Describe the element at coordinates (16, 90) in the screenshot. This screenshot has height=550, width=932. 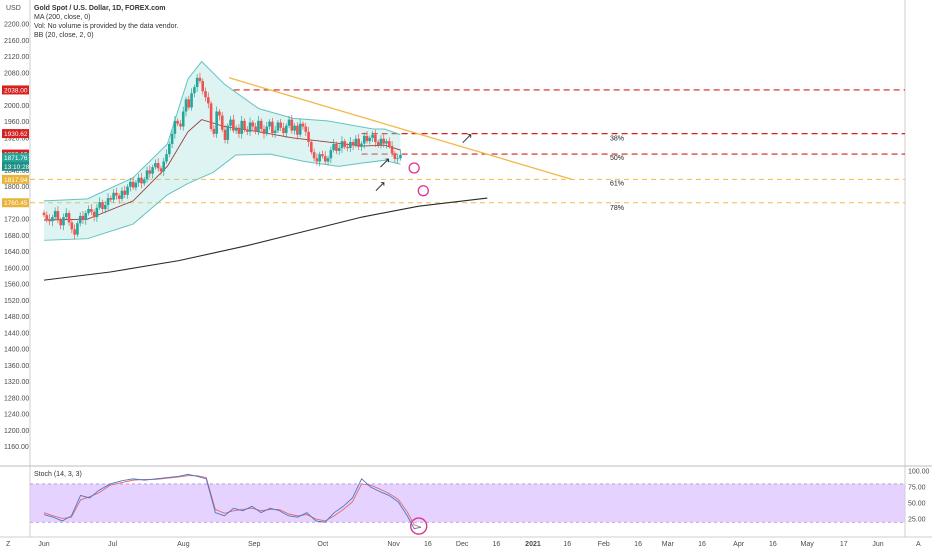
I see `level-badge: 2038.00` at that location.